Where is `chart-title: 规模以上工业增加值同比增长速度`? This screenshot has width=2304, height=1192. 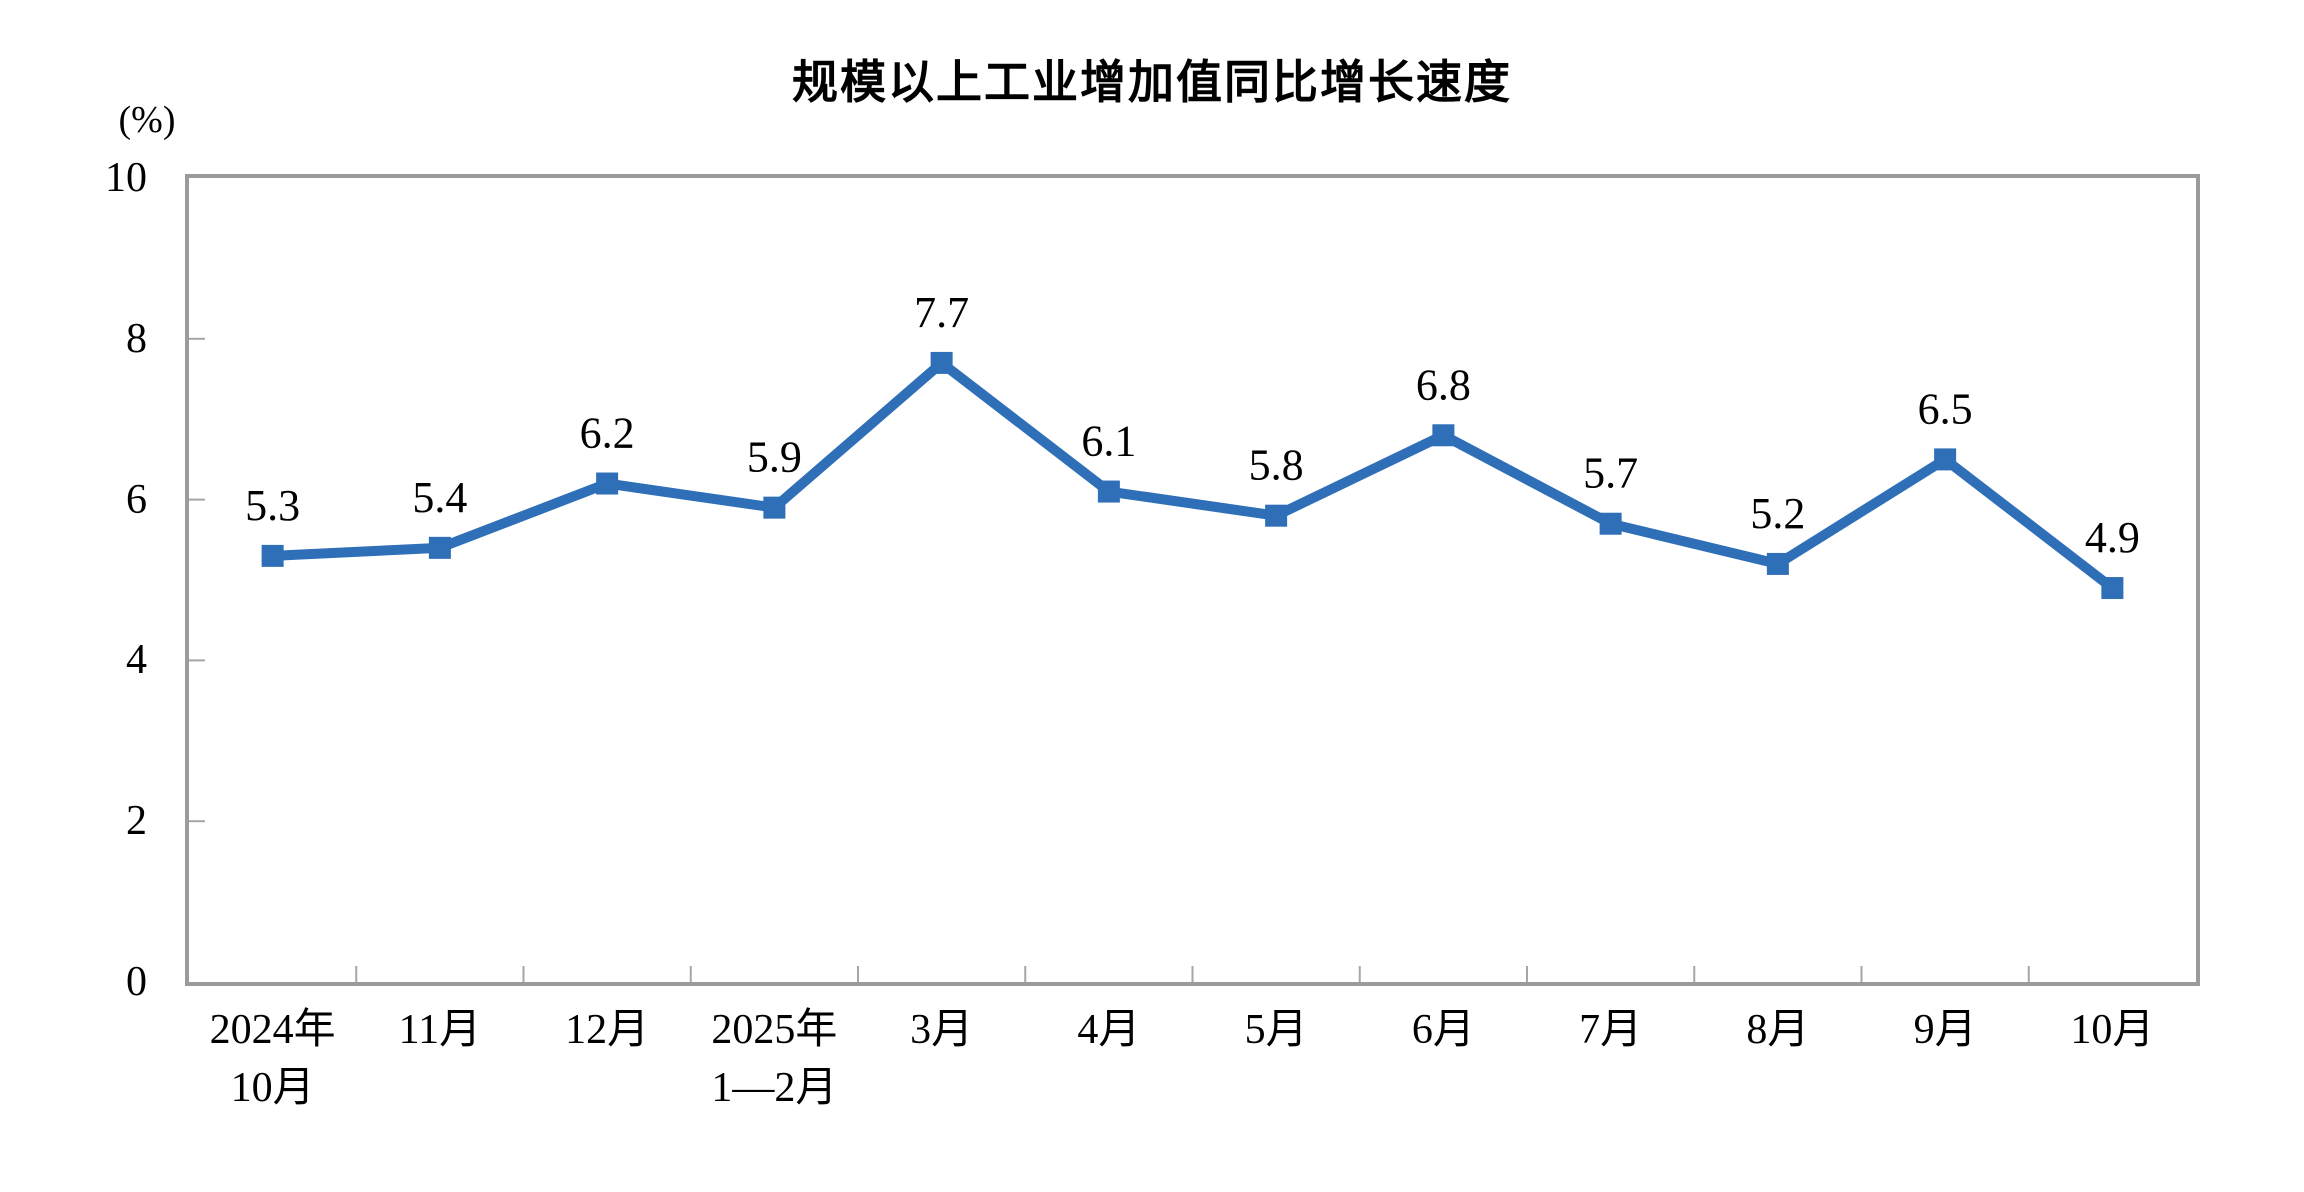 chart-title: 规模以上工业增加值同比增长速度 is located at coordinates (1152, 82).